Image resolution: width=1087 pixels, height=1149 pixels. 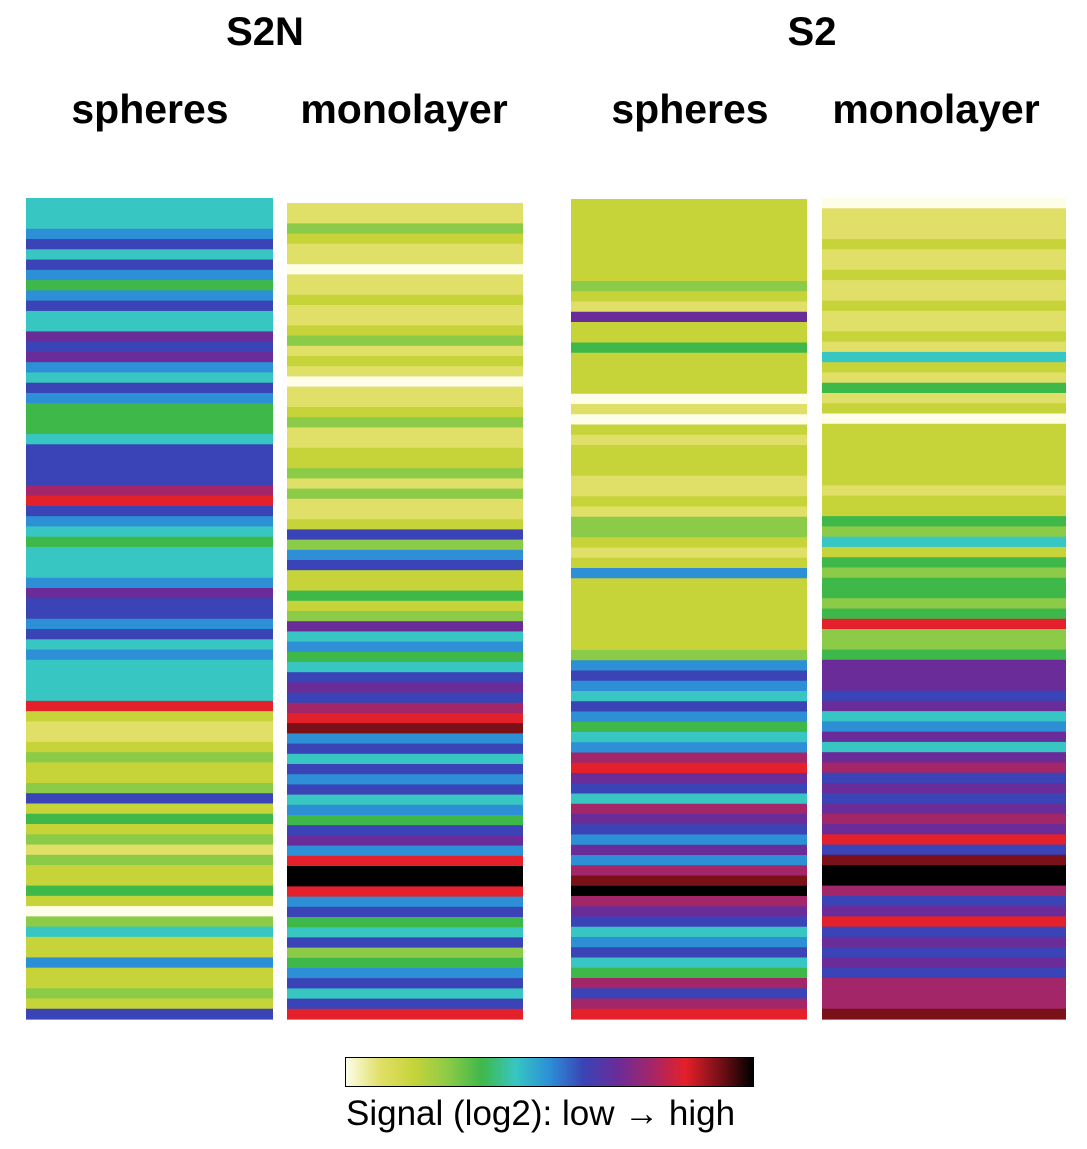 What do you see at coordinates (690, 109) in the screenshot?
I see `column-label-s2-spheres: spheres` at bounding box center [690, 109].